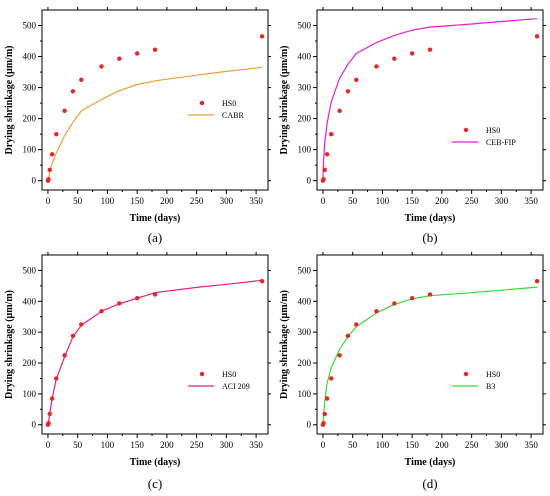  Describe the element at coordinates (430, 355) in the screenshot. I see `series-line-b3` at that location.